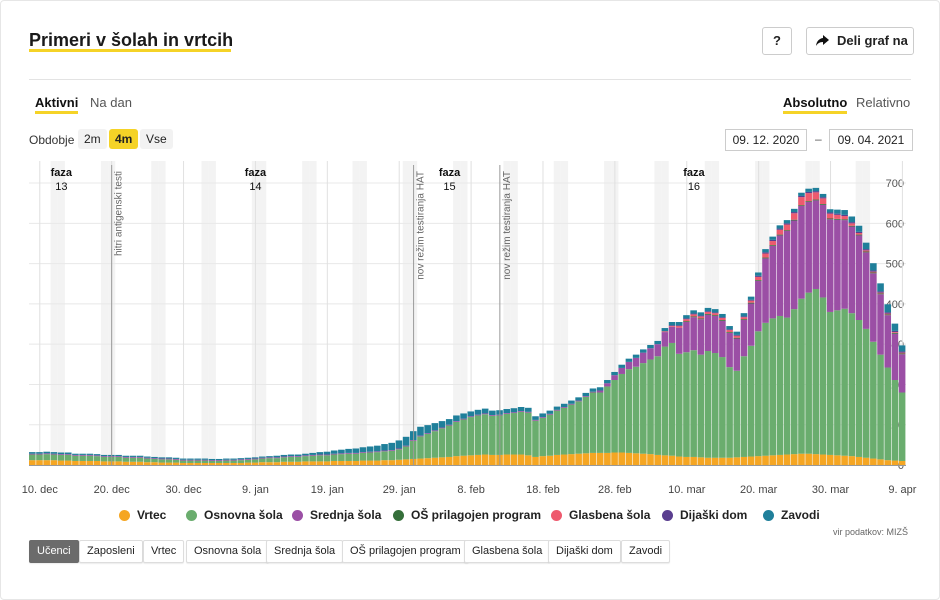 The width and height of the screenshot is (940, 600). I want to click on period-4m-button: 4m, so click(124, 139).